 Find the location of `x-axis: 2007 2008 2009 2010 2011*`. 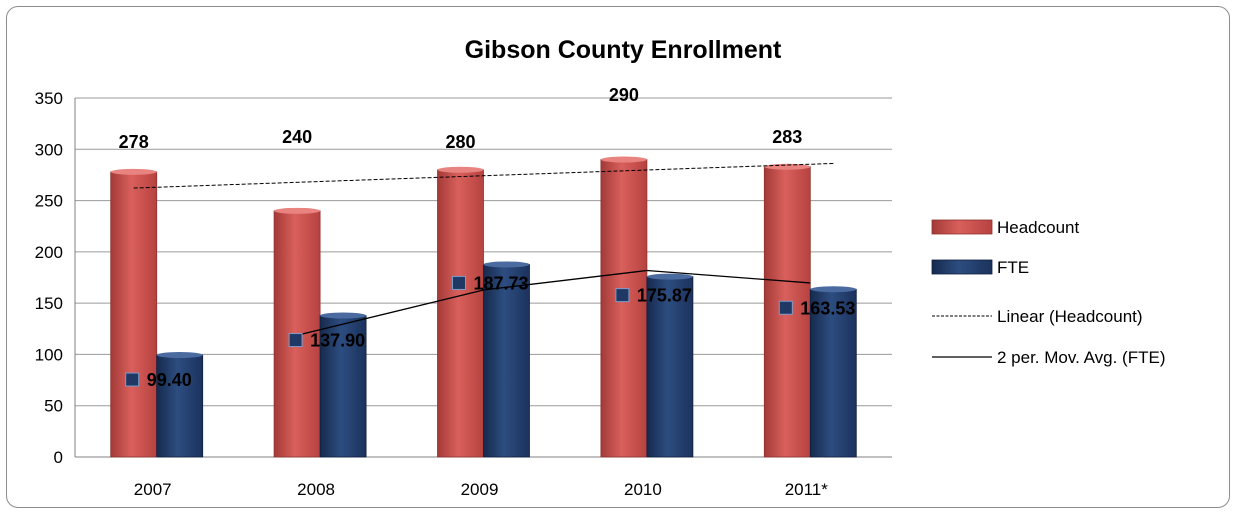

x-axis: 2007 2008 2009 2010 2011* is located at coordinates (481, 489).